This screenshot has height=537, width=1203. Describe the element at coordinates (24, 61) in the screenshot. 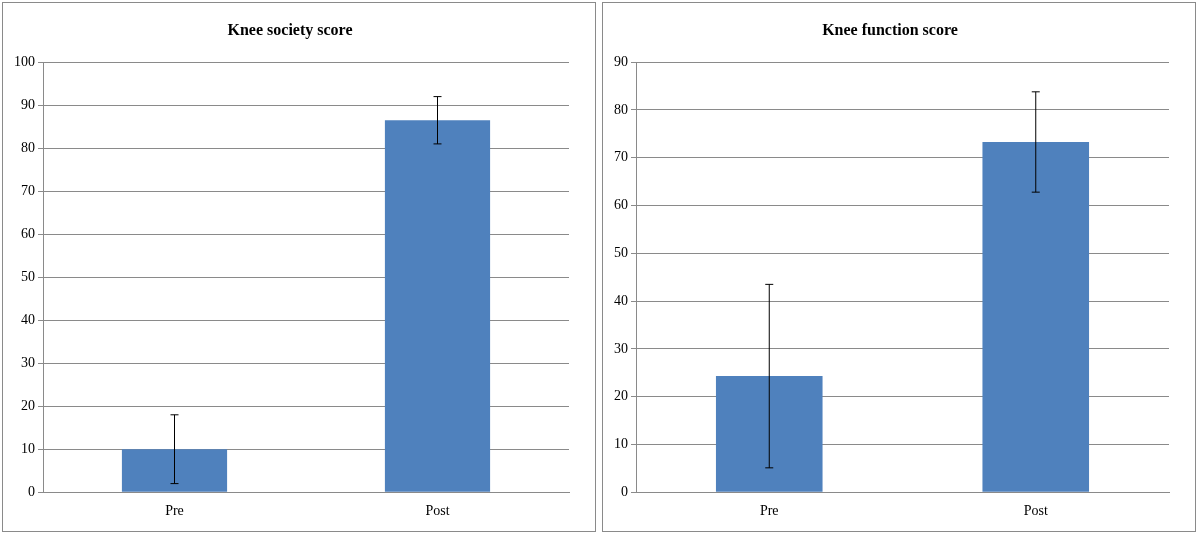

I see `y-tick-label: 100` at that location.